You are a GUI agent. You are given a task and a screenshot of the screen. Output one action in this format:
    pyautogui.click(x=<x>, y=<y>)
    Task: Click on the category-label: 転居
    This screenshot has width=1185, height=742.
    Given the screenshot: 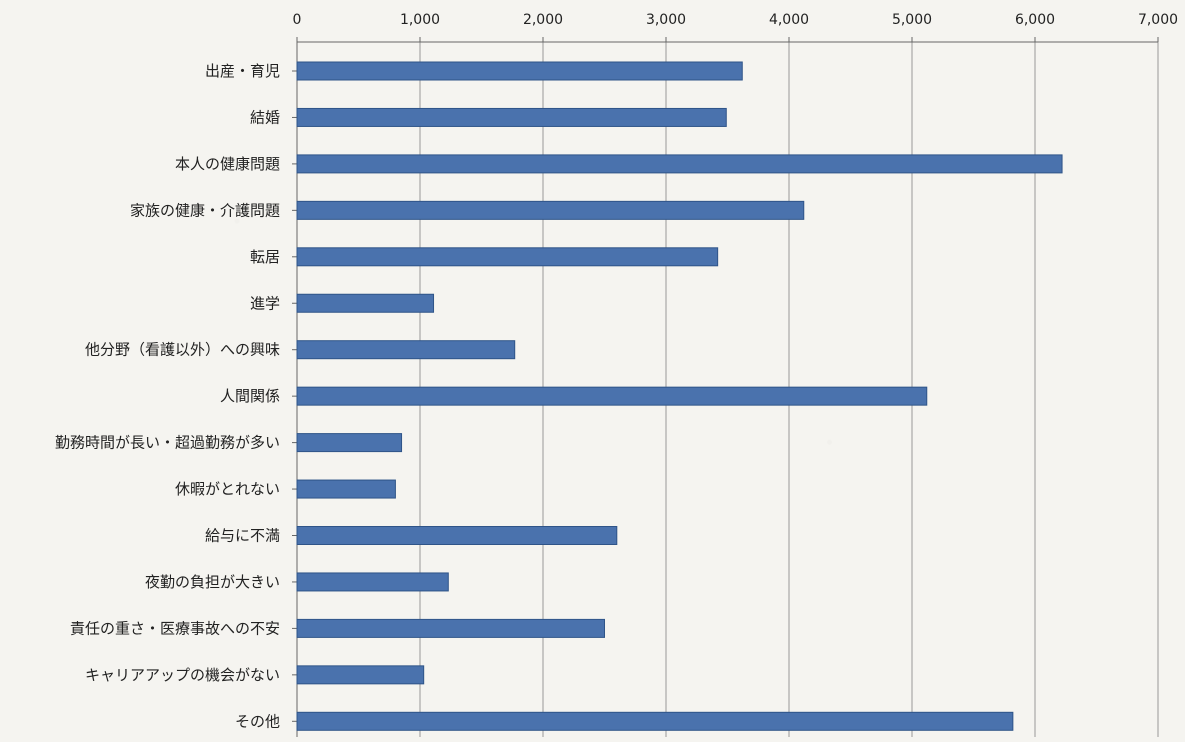 What is the action you would take?
    pyautogui.click(x=265, y=257)
    